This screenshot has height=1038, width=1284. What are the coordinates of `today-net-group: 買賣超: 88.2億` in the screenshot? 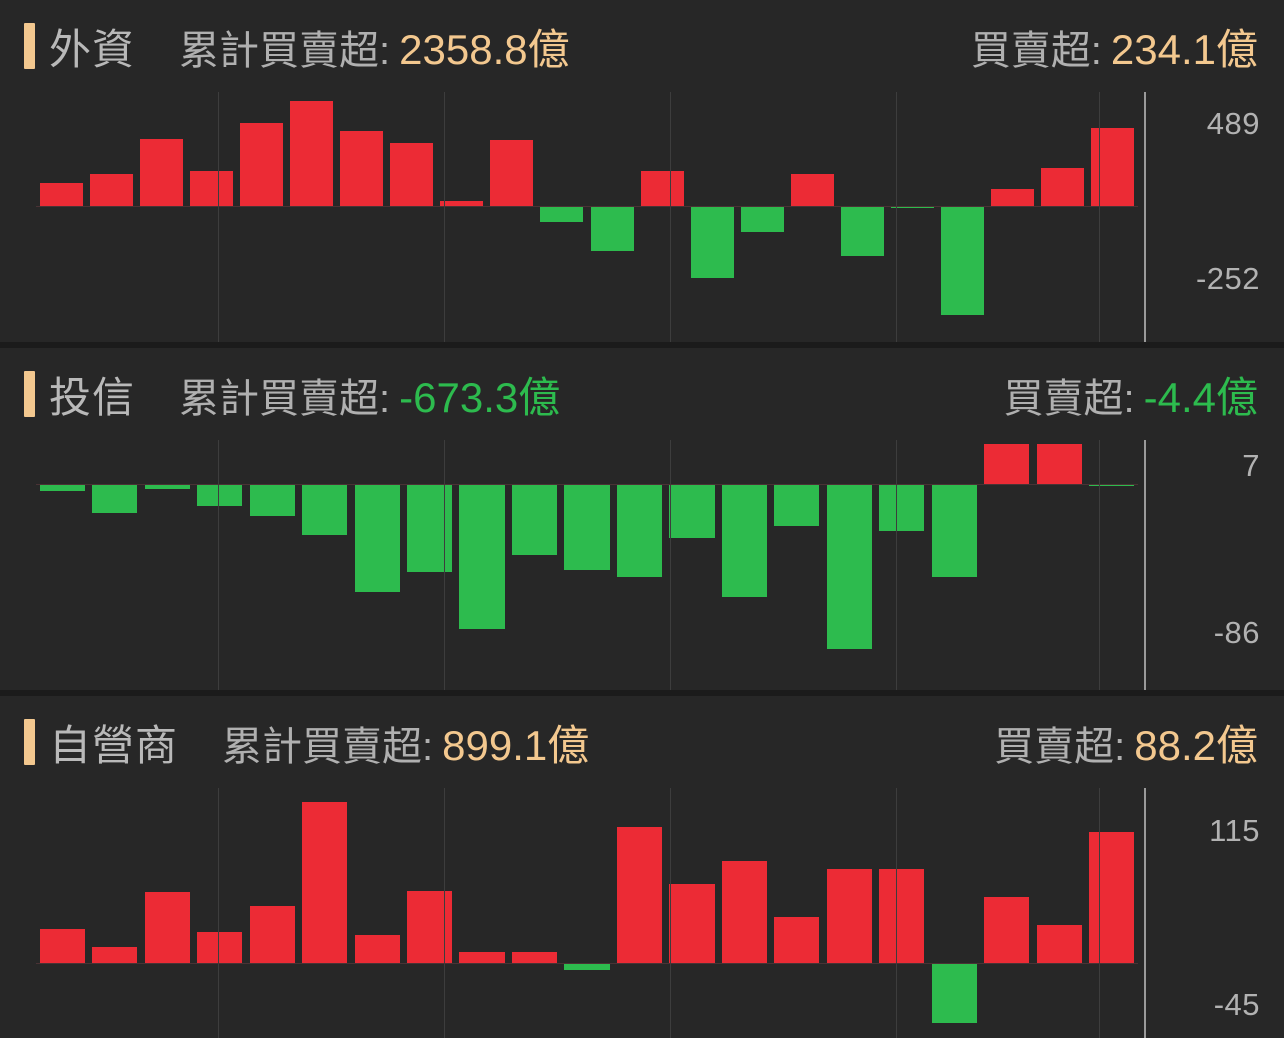 It's located at (1126, 742).